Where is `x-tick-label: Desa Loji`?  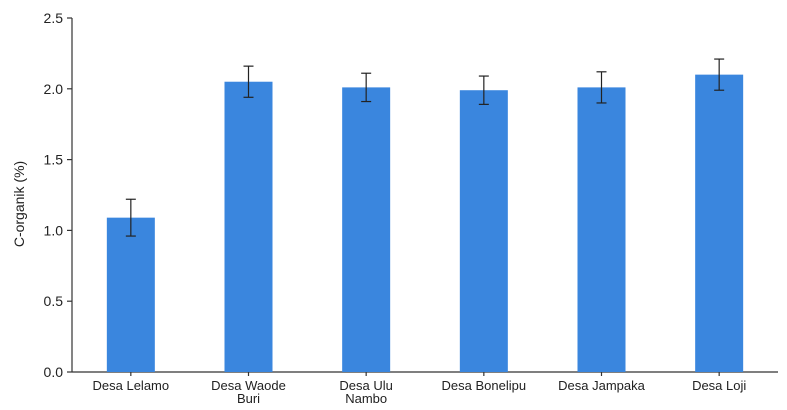
x-tick-label: Desa Loji is located at coordinates (719, 385).